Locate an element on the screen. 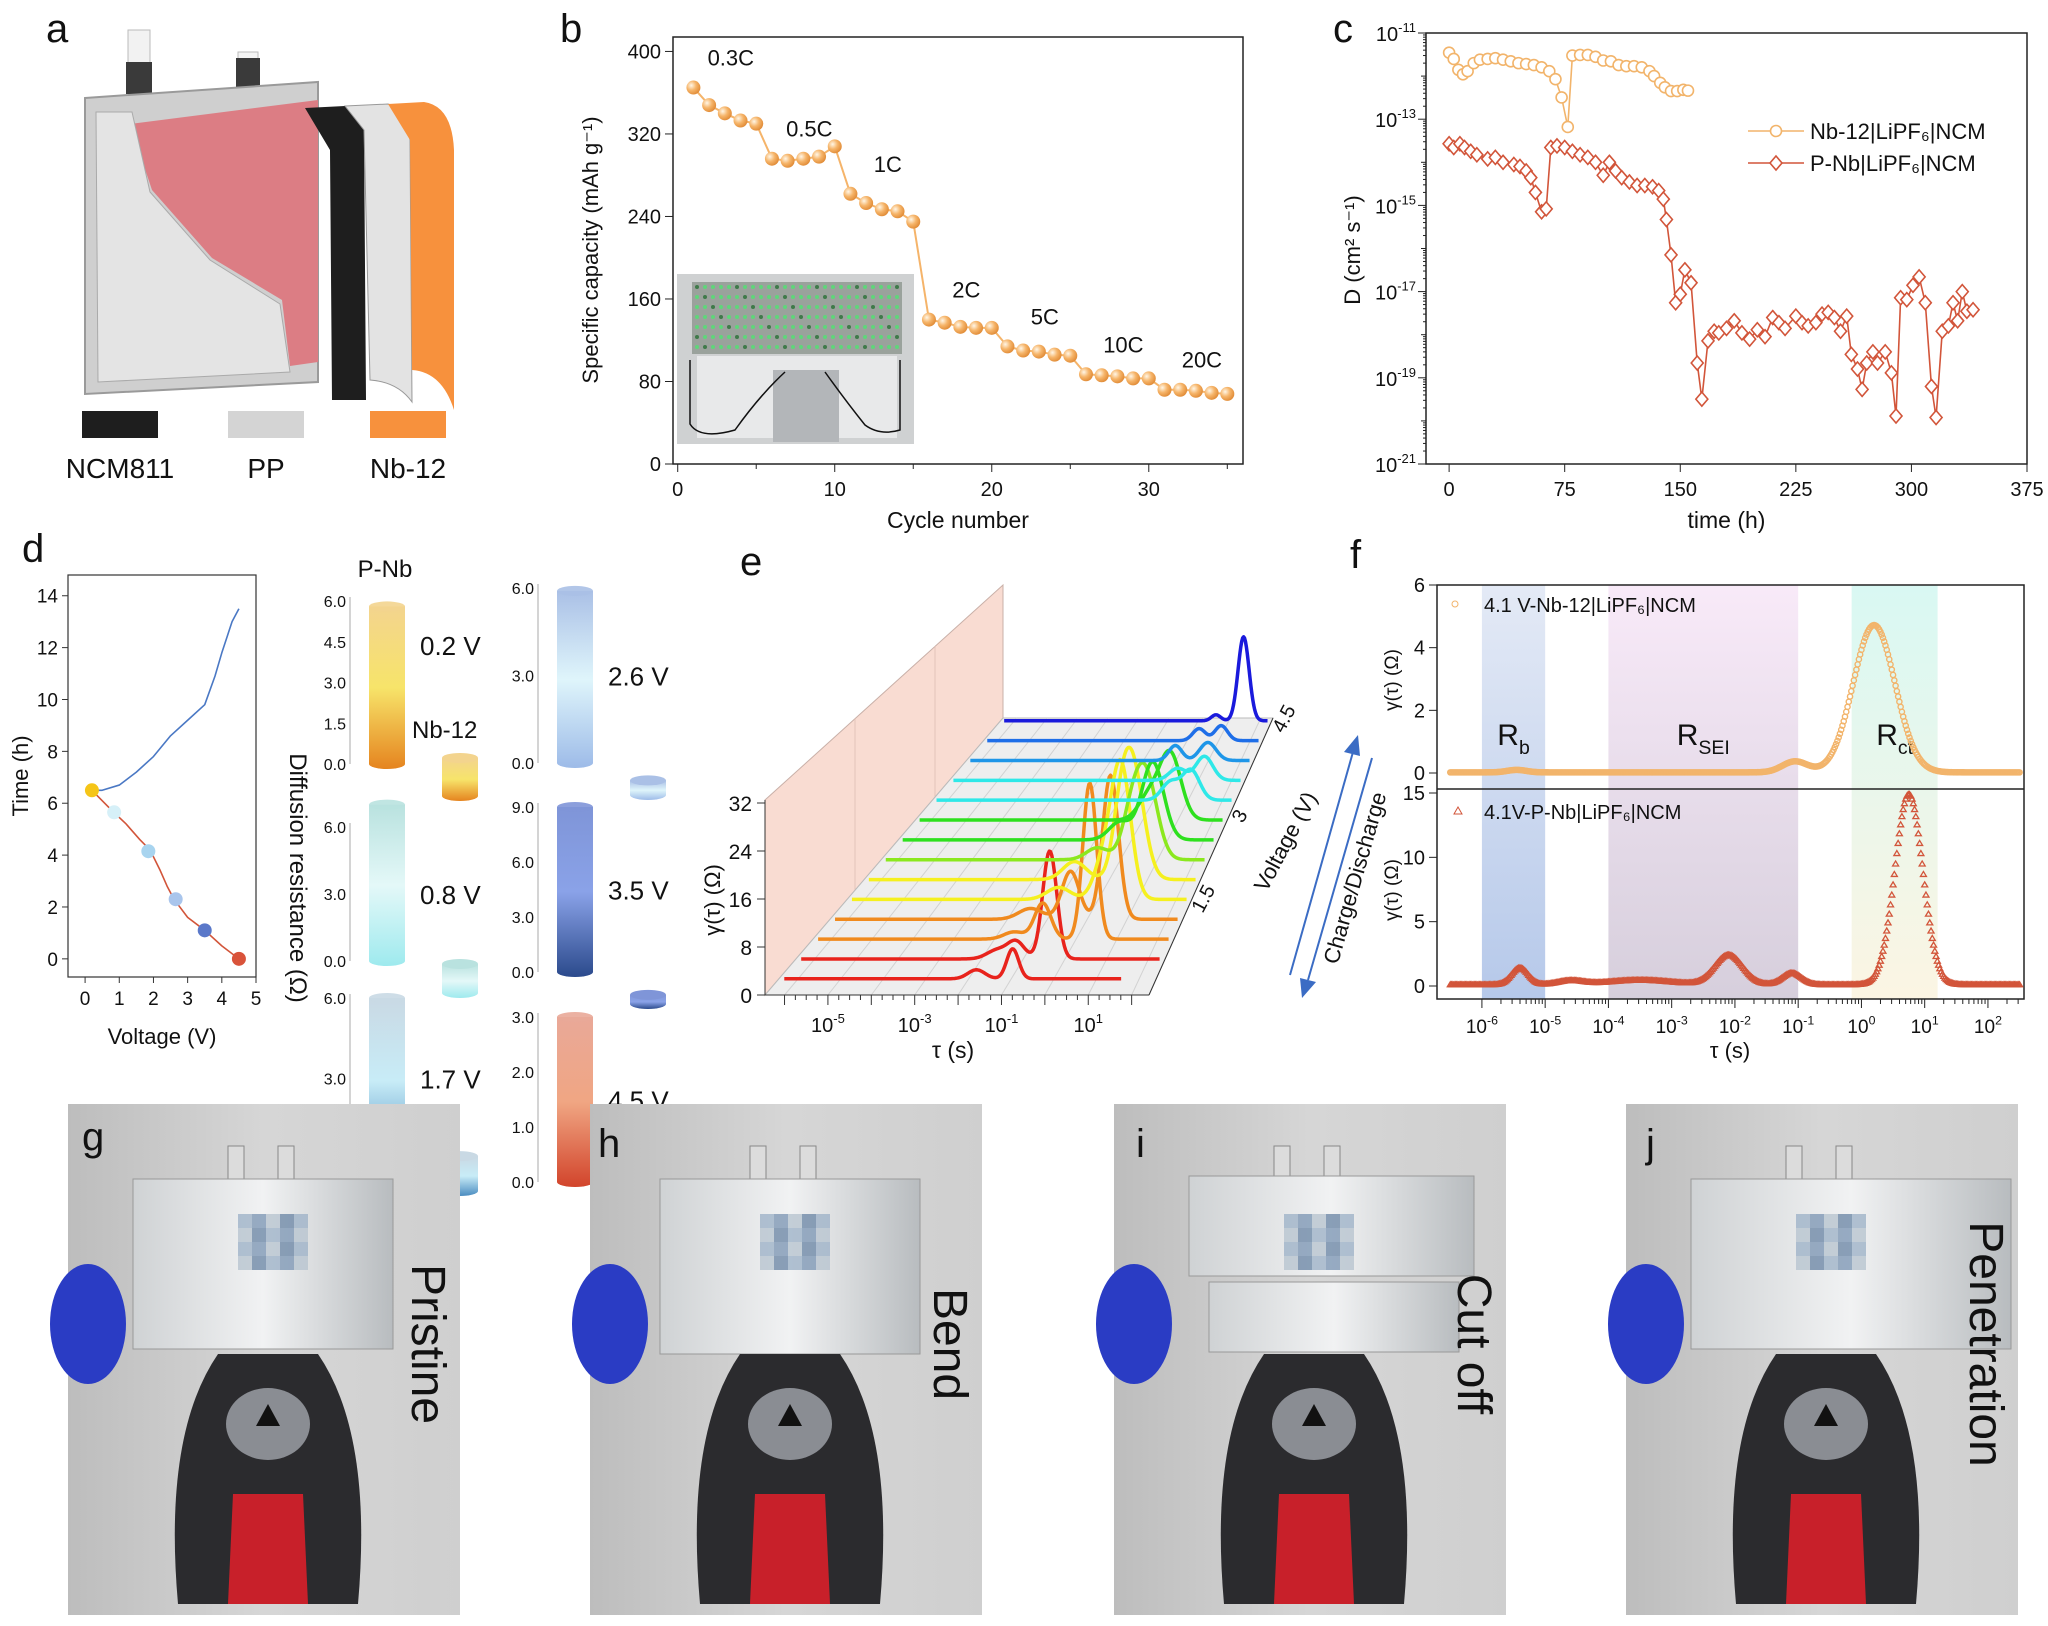 This screenshot has width=2048, height=1626. y-tick-label: 10 is located at coordinates (1414, 858).